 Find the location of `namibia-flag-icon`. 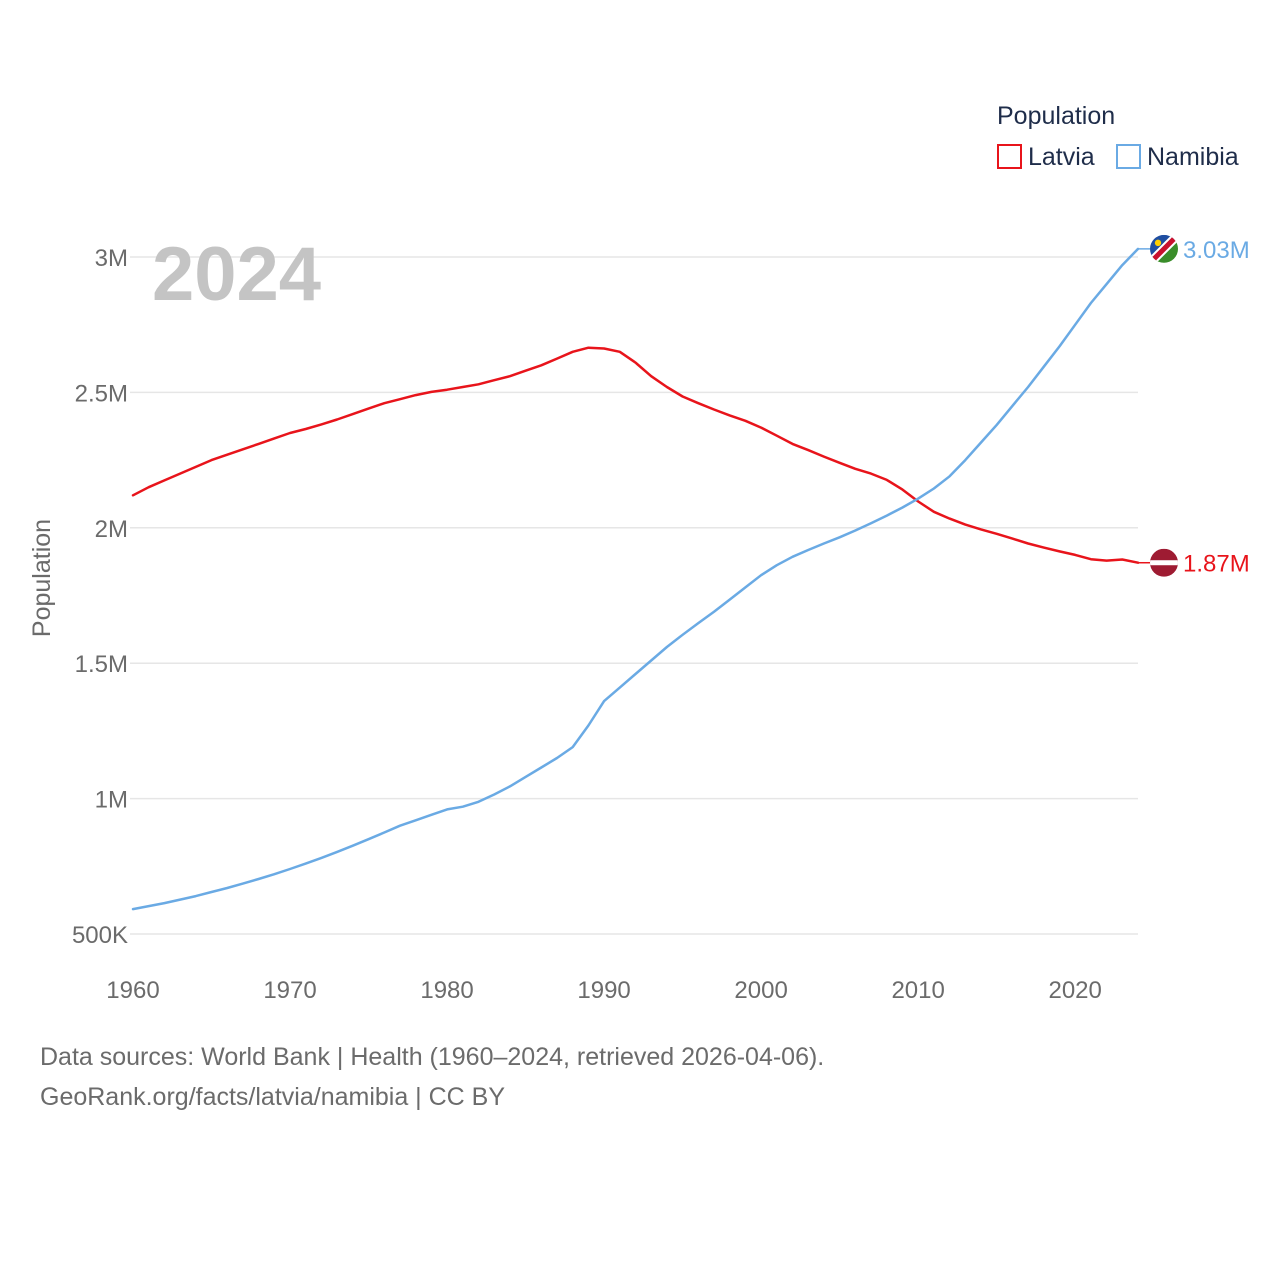

namibia-flag-icon is located at coordinates (1164, 248).